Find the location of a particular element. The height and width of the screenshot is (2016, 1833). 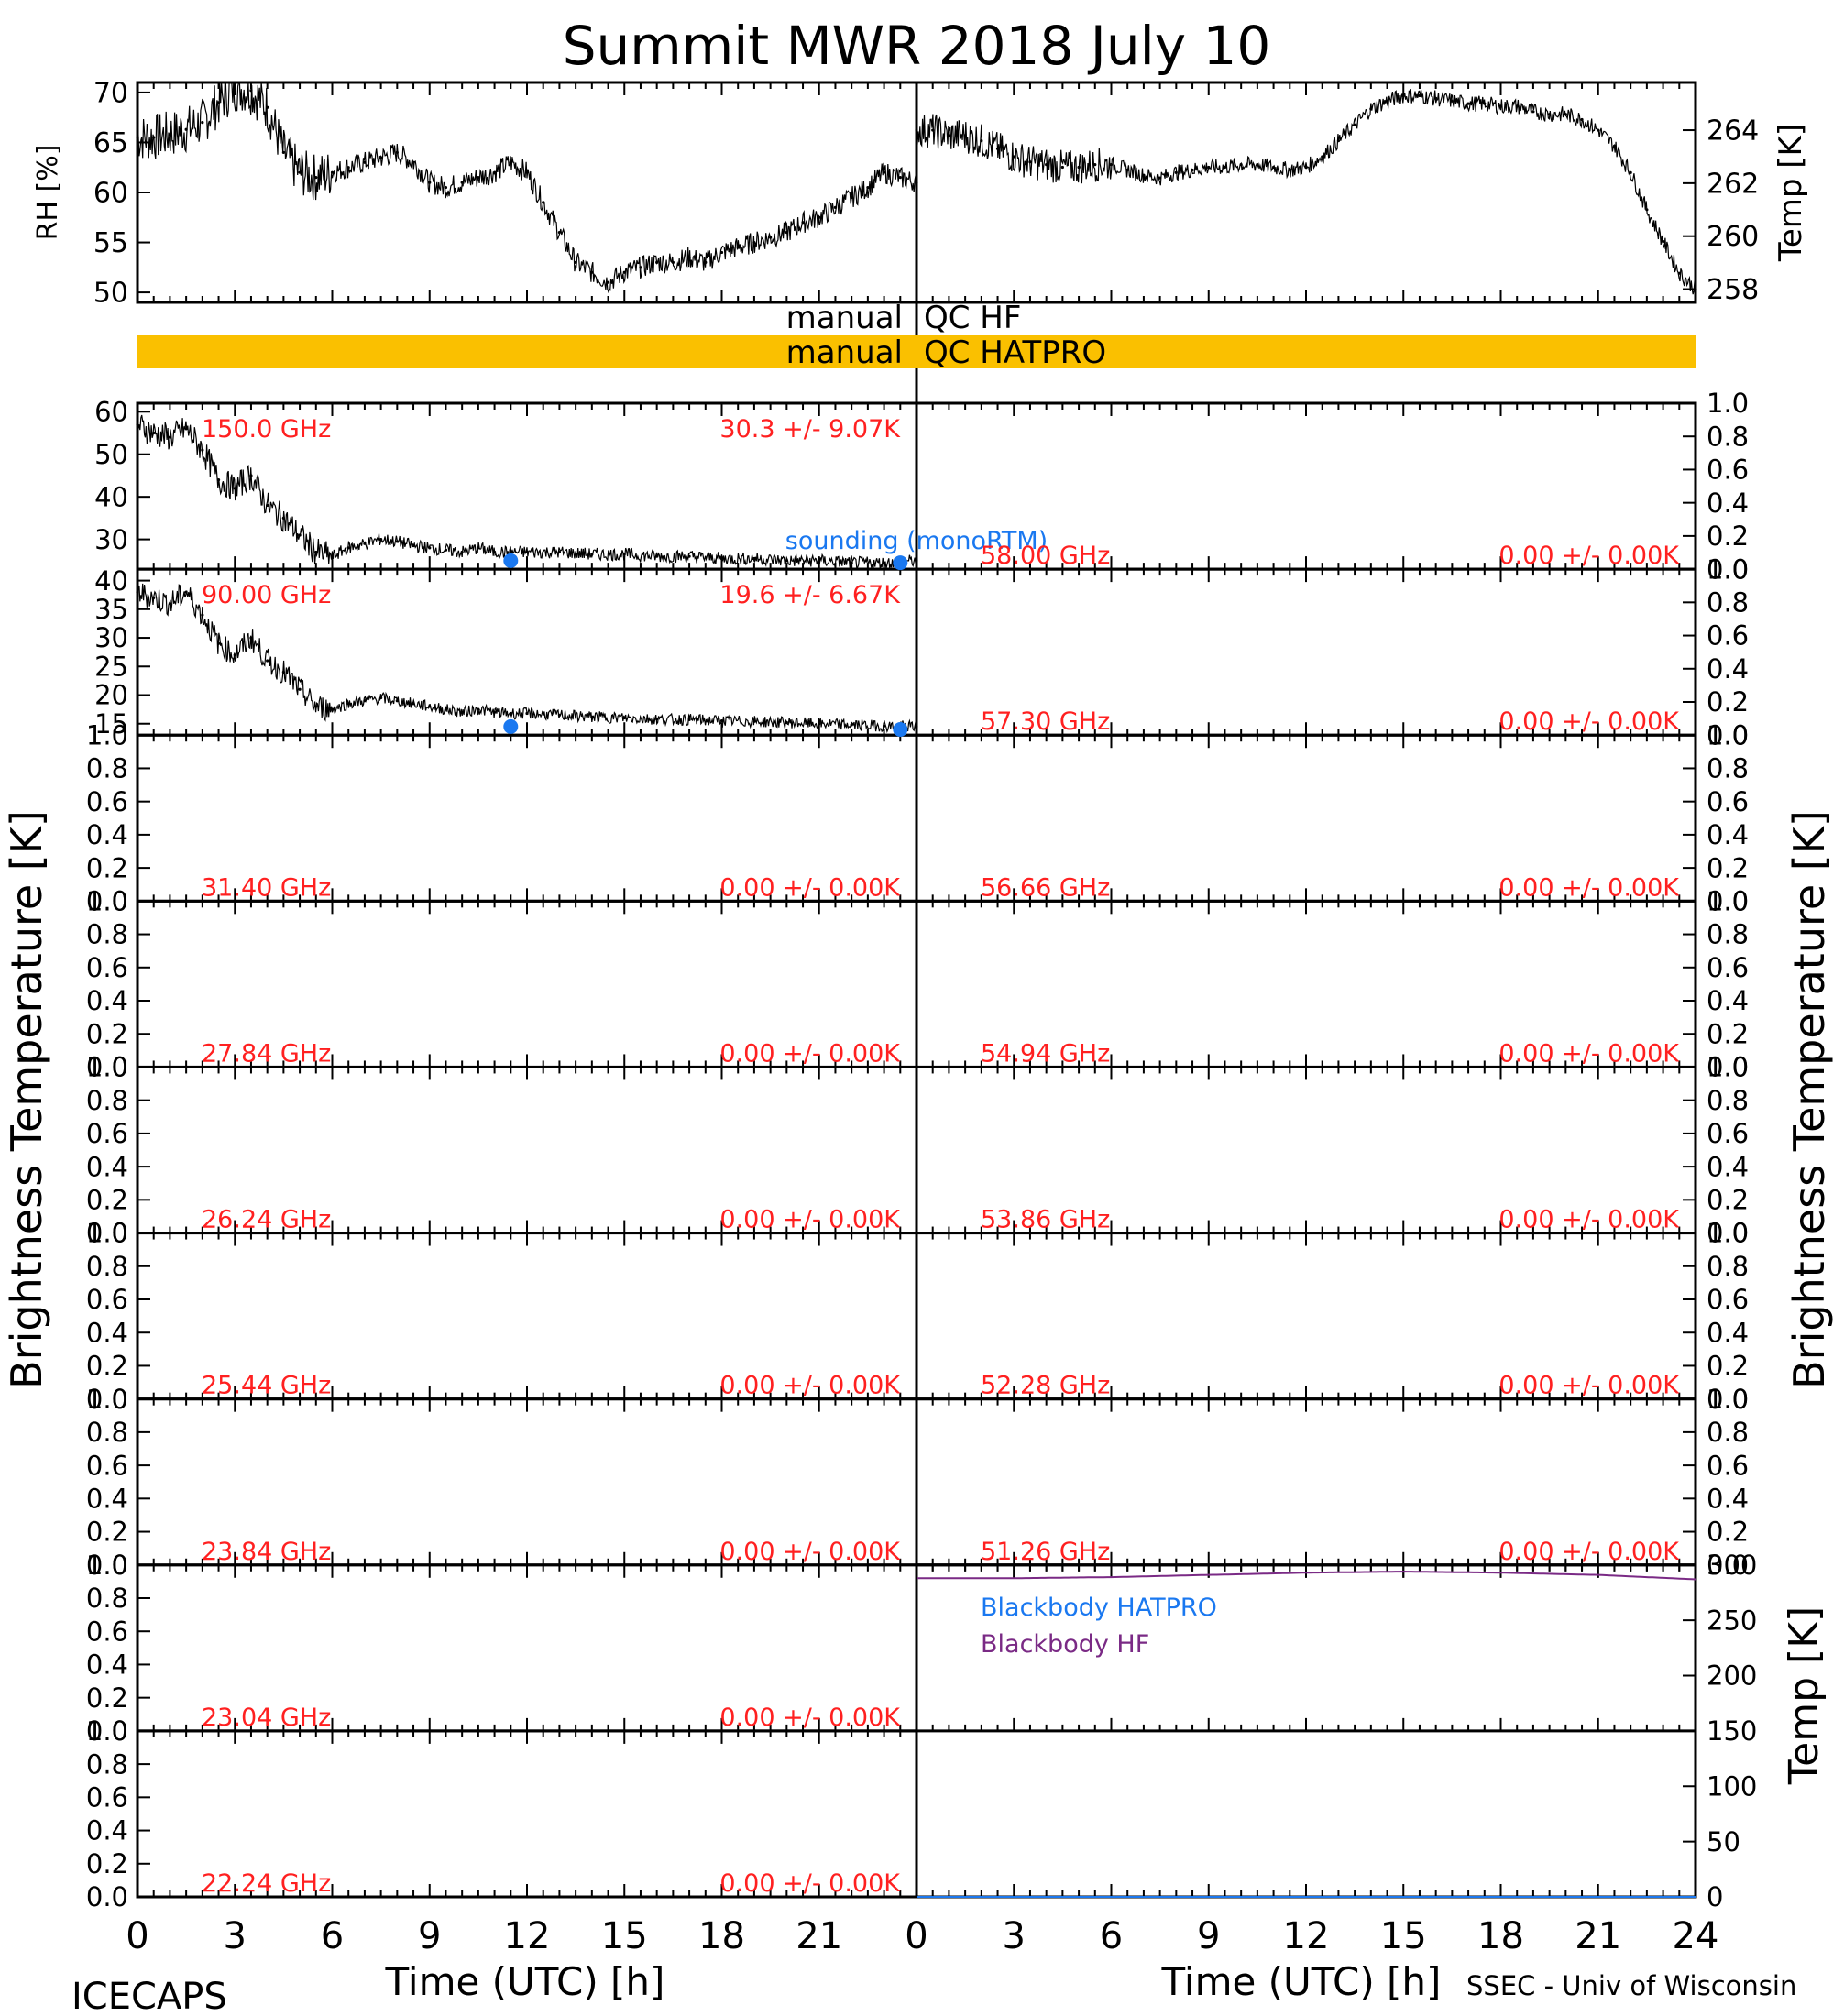

blackbody-tick-label: 150 is located at coordinates (1732, 1731).